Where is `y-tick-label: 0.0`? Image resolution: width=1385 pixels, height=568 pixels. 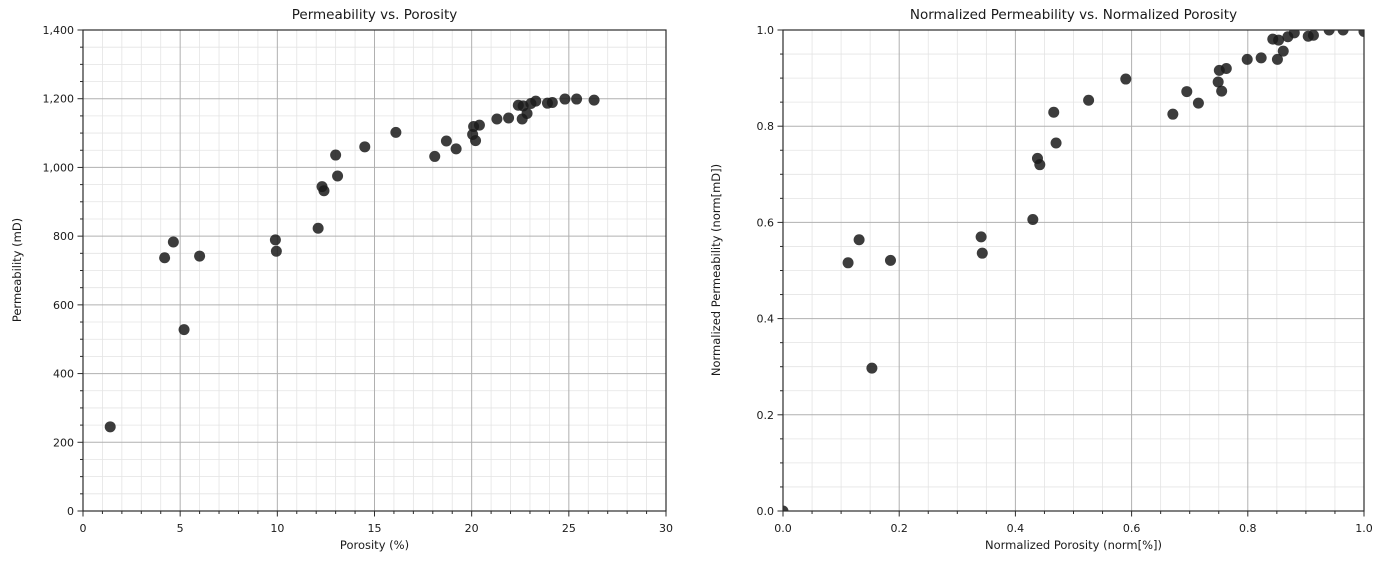
y-tick-label: 0.0 is located at coordinates (766, 511).